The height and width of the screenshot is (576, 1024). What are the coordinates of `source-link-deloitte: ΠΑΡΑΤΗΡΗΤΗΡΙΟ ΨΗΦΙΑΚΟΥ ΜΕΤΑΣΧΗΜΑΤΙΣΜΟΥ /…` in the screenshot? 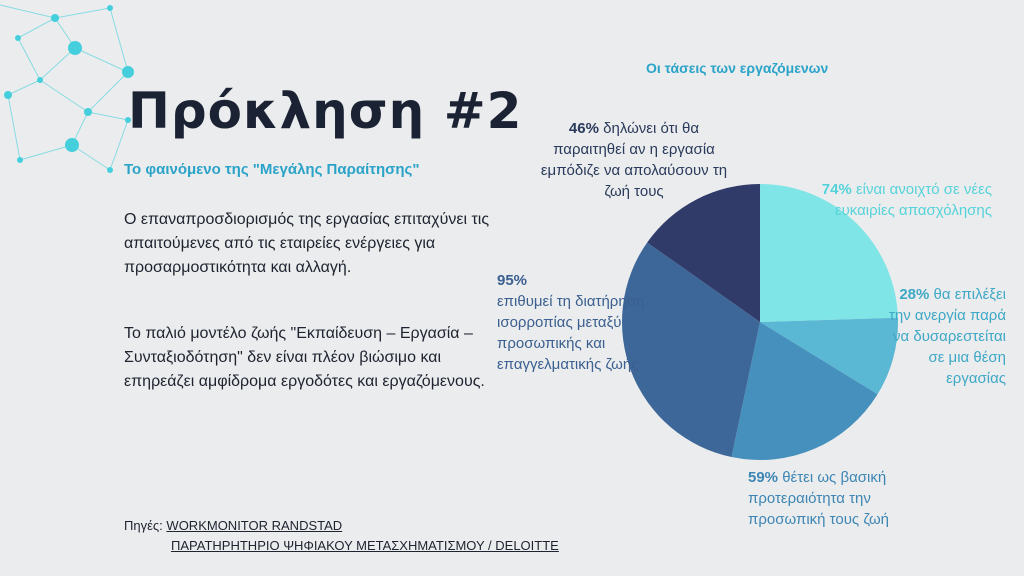 It's located at (365, 545).